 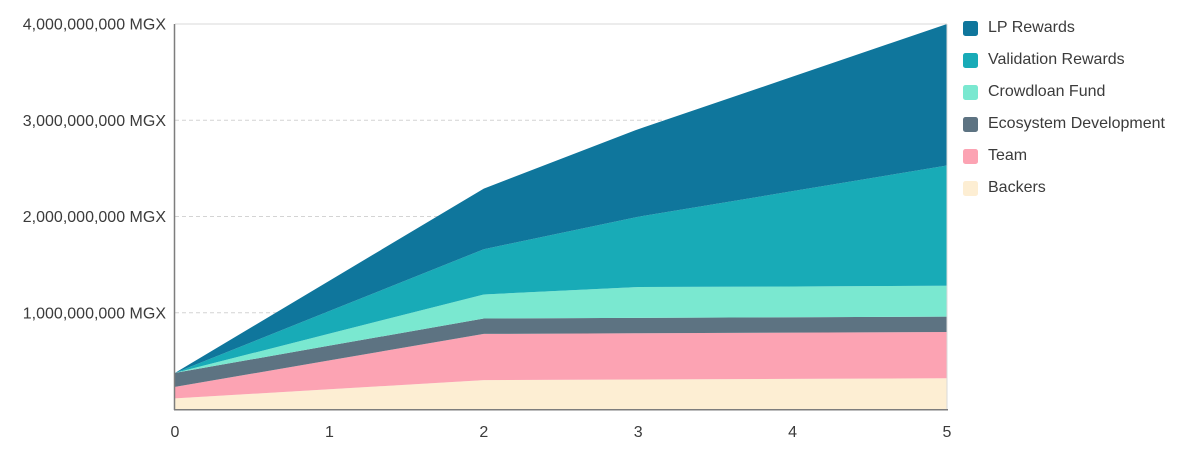 What do you see at coordinates (1056, 59) in the screenshot?
I see `legend-label: Validation Rewards` at bounding box center [1056, 59].